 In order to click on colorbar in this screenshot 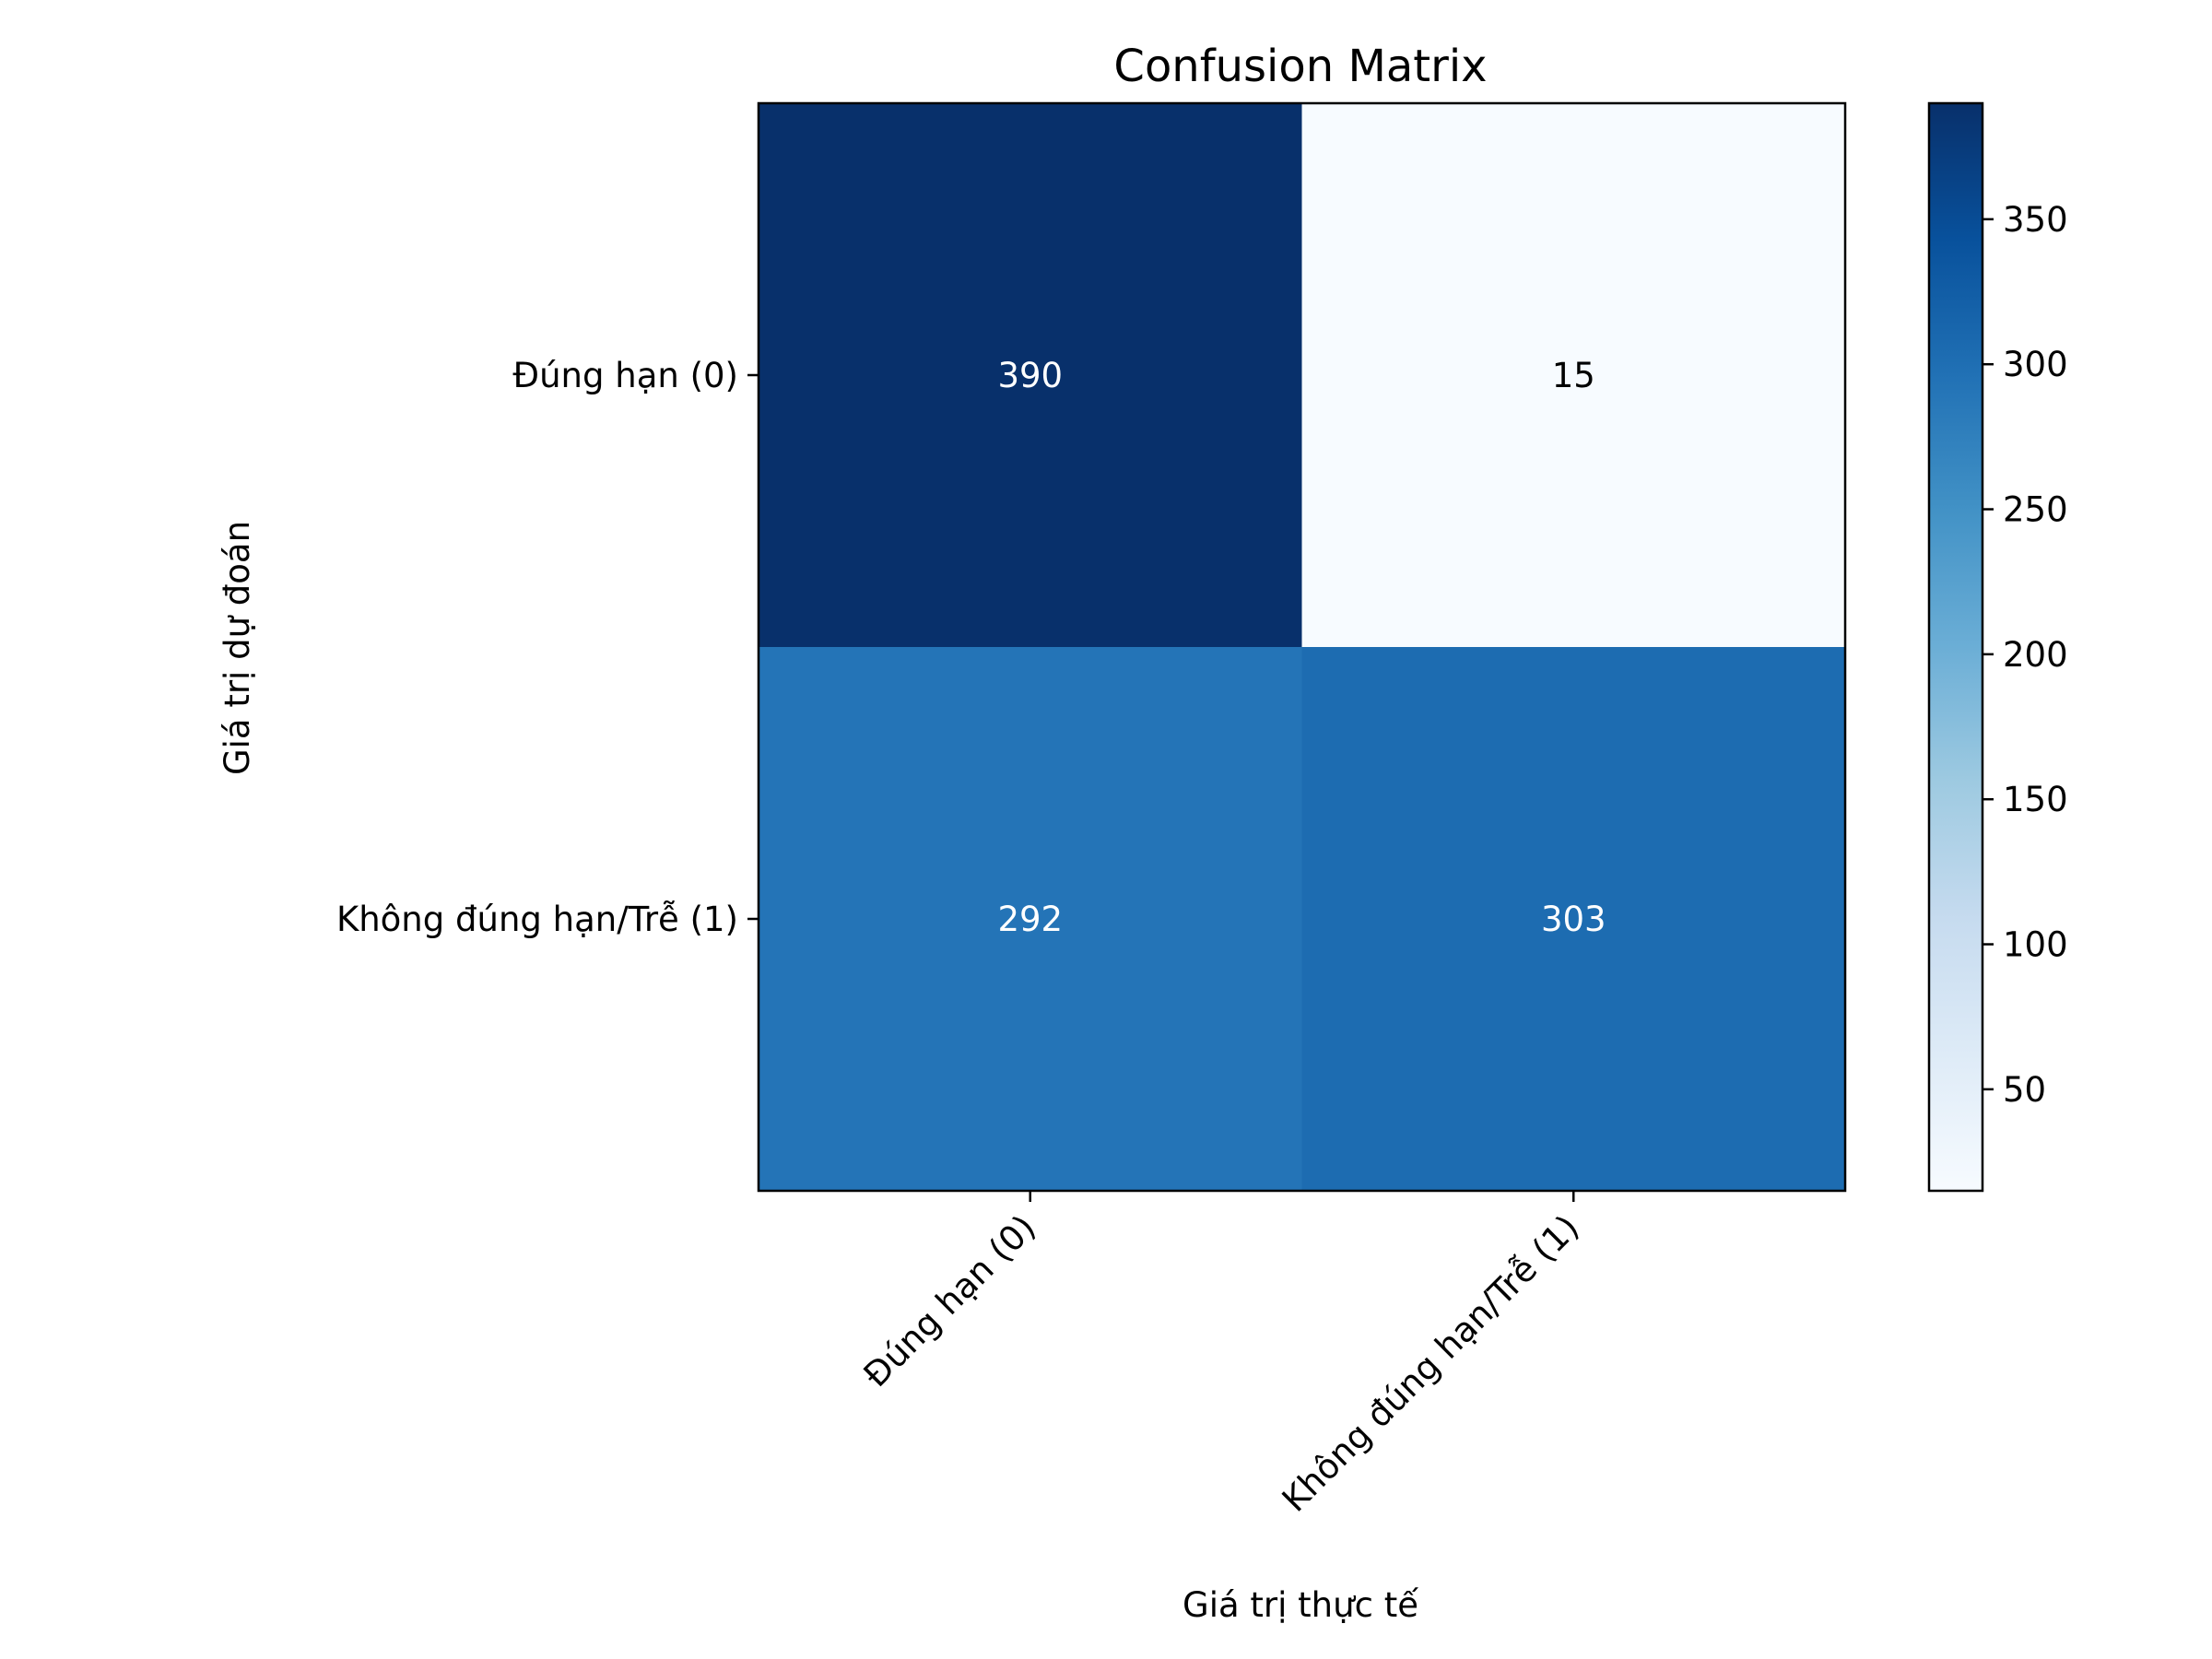, I will do `click(1955, 647)`.